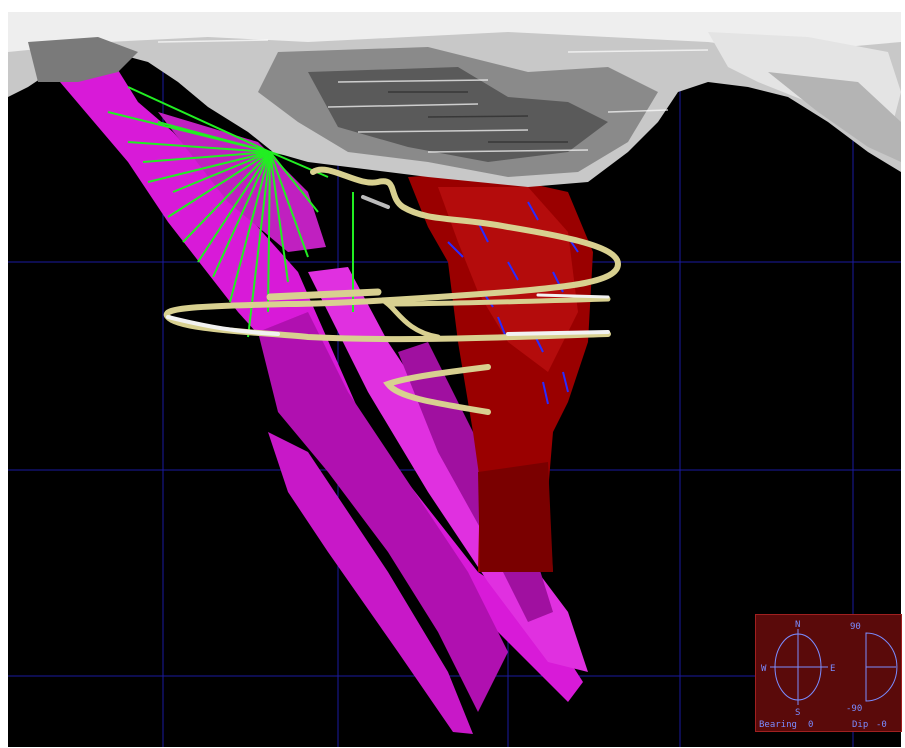  I want to click on bearing-value: 0, so click(810, 725).